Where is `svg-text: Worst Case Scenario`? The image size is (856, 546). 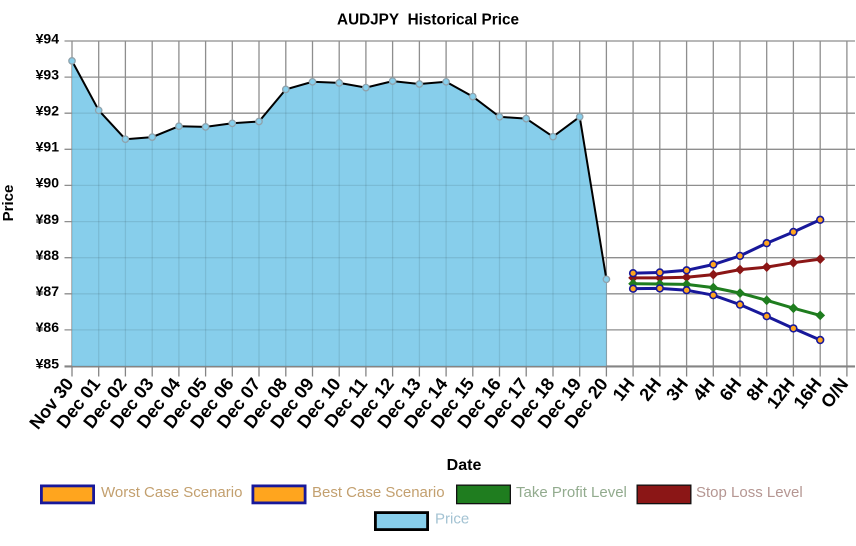 svg-text: Worst Case Scenario is located at coordinates (171, 492).